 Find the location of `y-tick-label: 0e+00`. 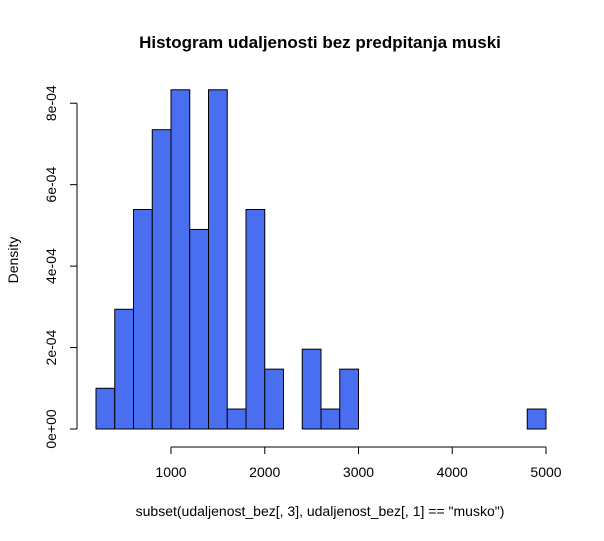

y-tick-label: 0e+00 is located at coordinates (51, 429).